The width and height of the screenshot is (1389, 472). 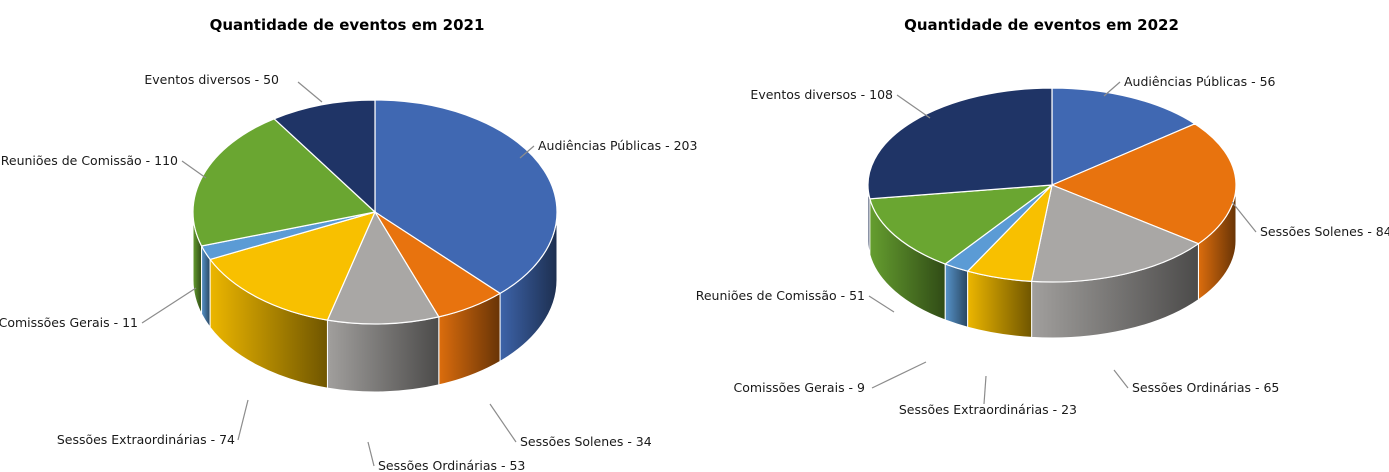 What do you see at coordinates (617, 145) in the screenshot?
I see `slice-label: Audiências Públicas - 203` at bounding box center [617, 145].